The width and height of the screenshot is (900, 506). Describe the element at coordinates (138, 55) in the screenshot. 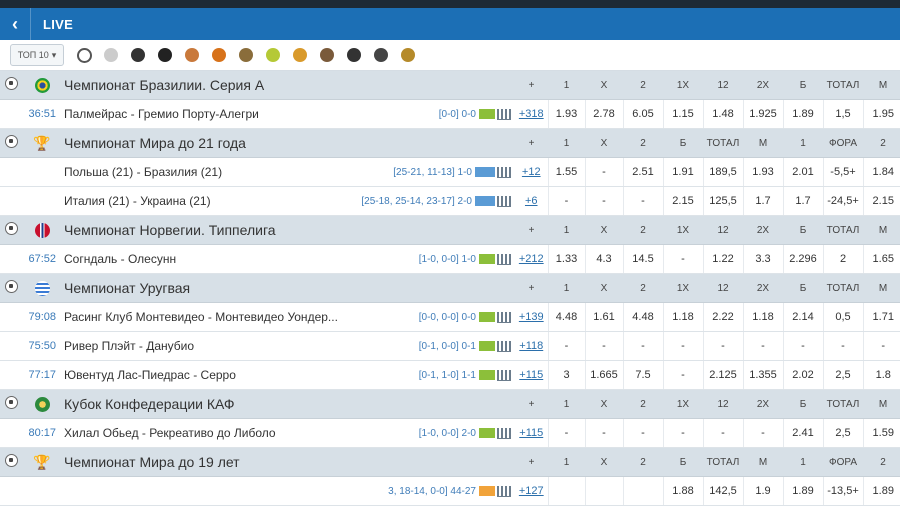

I see `hockey-icon` at that location.